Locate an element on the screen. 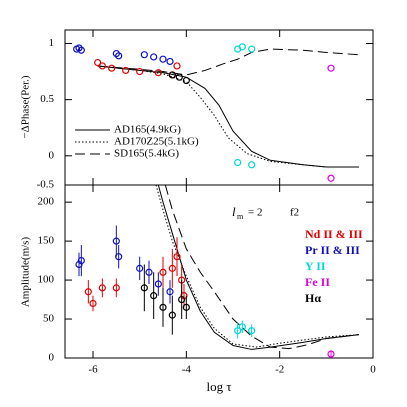  model-line is located at coordinates (228, 62).